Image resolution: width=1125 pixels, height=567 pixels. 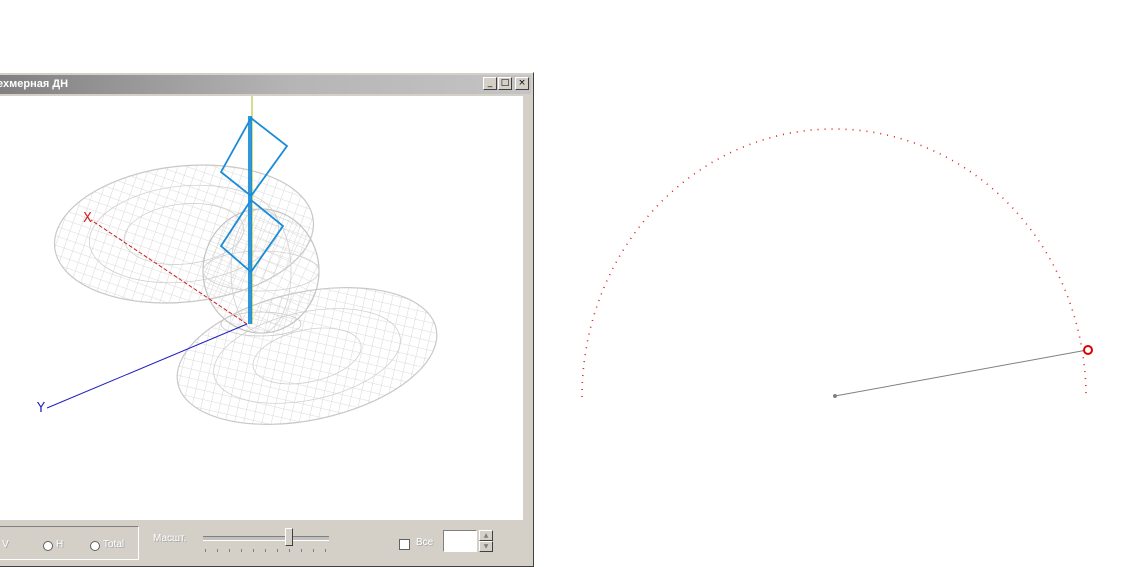 I want to click on component-total-radio, so click(x=95, y=546).